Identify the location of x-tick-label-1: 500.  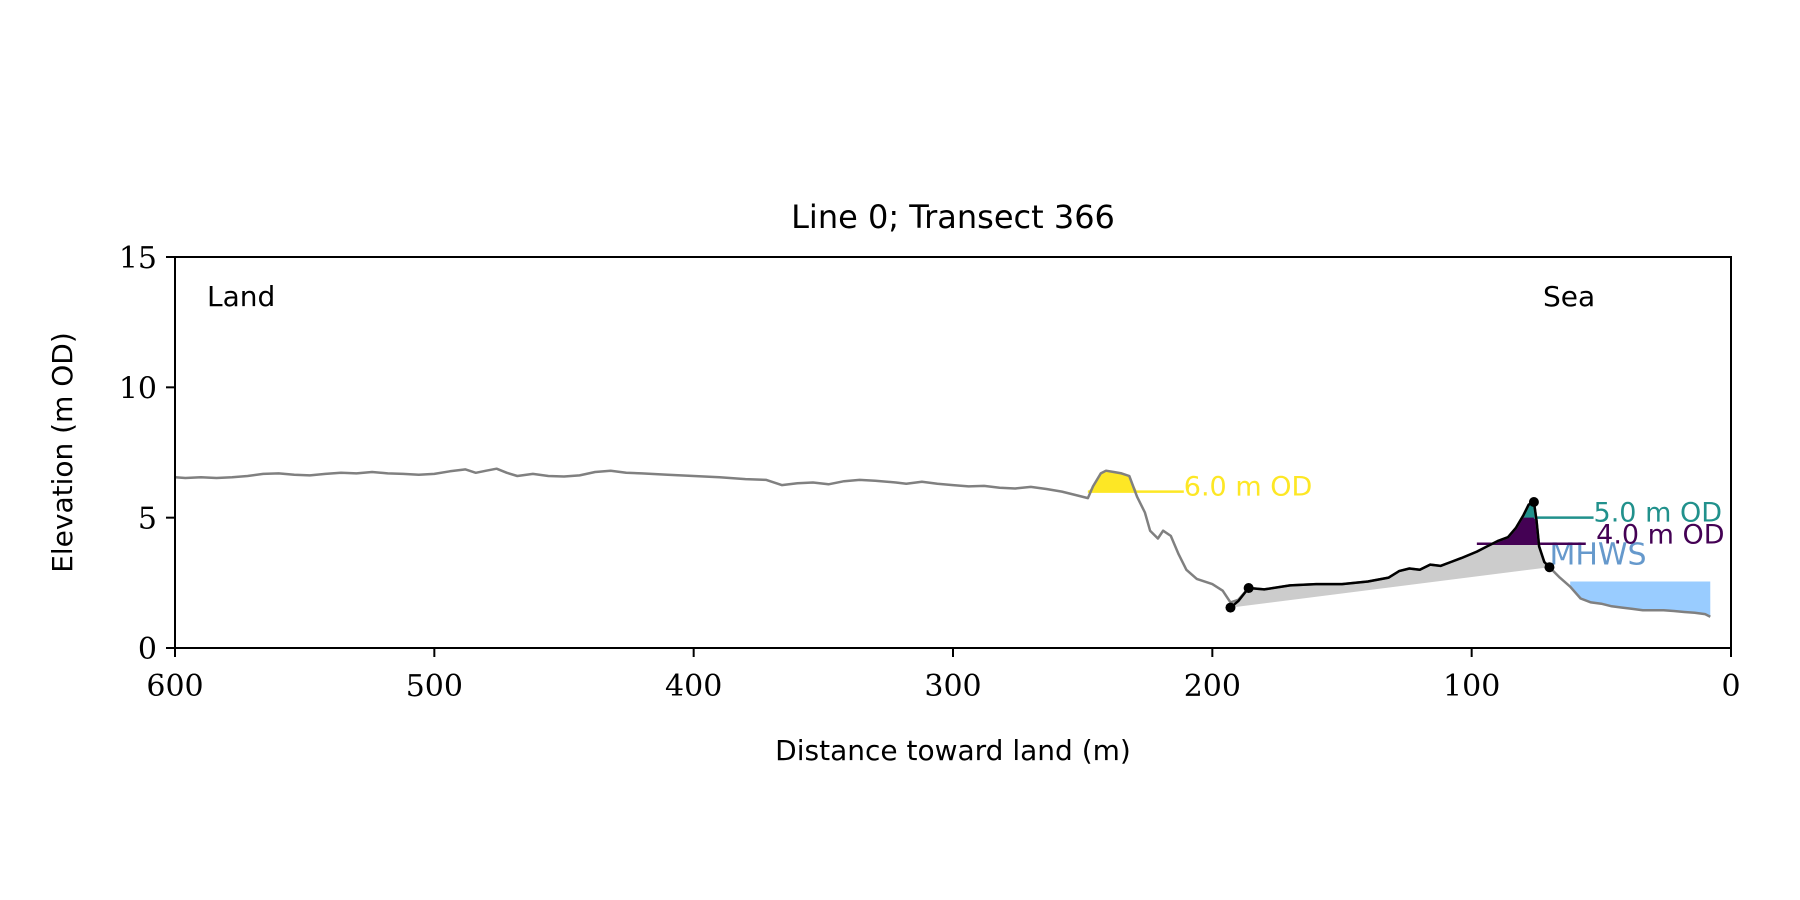
(434, 686).